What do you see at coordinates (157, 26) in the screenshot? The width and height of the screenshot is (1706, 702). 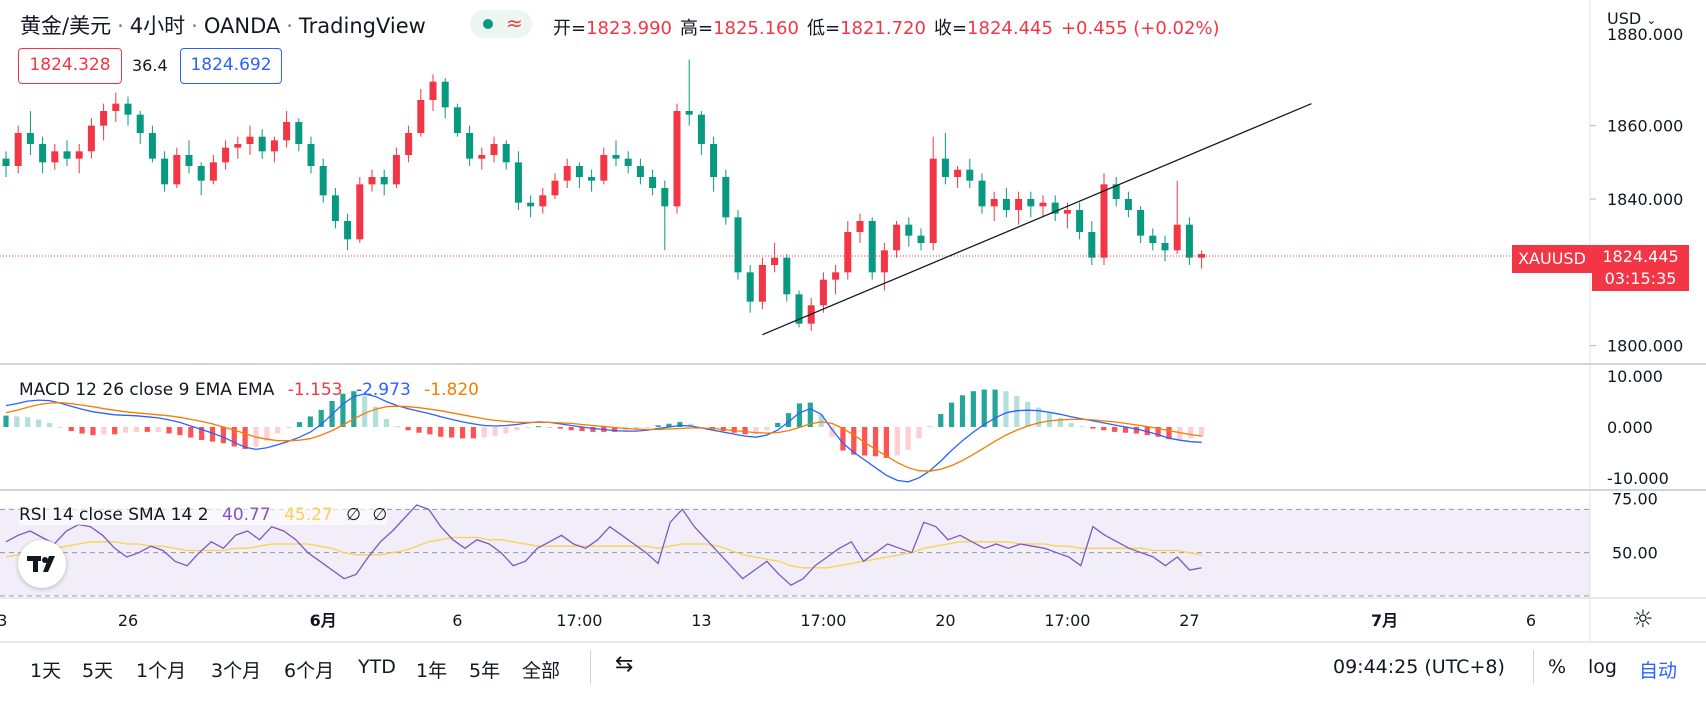 I see `interval-label: 4小时` at bounding box center [157, 26].